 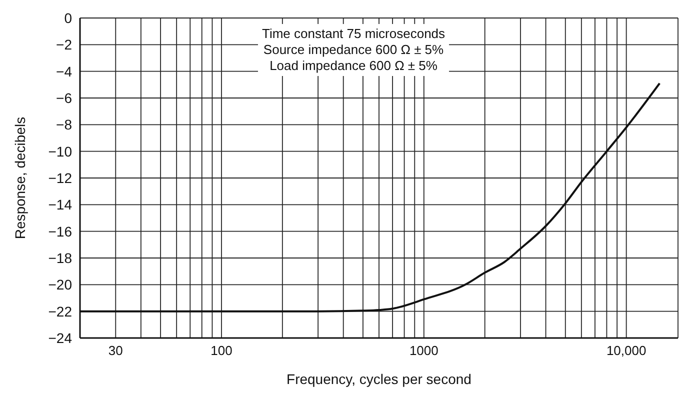 I want to click on annotation: Source impedance 600 Ω ± 5%, so click(x=353, y=50).